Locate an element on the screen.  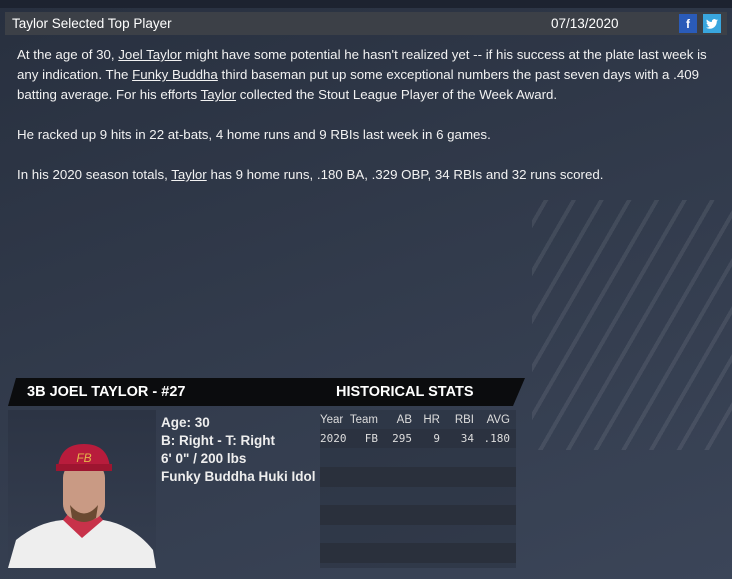
historical-stats-title: HISTORICAL STATS is located at coordinates (405, 392).